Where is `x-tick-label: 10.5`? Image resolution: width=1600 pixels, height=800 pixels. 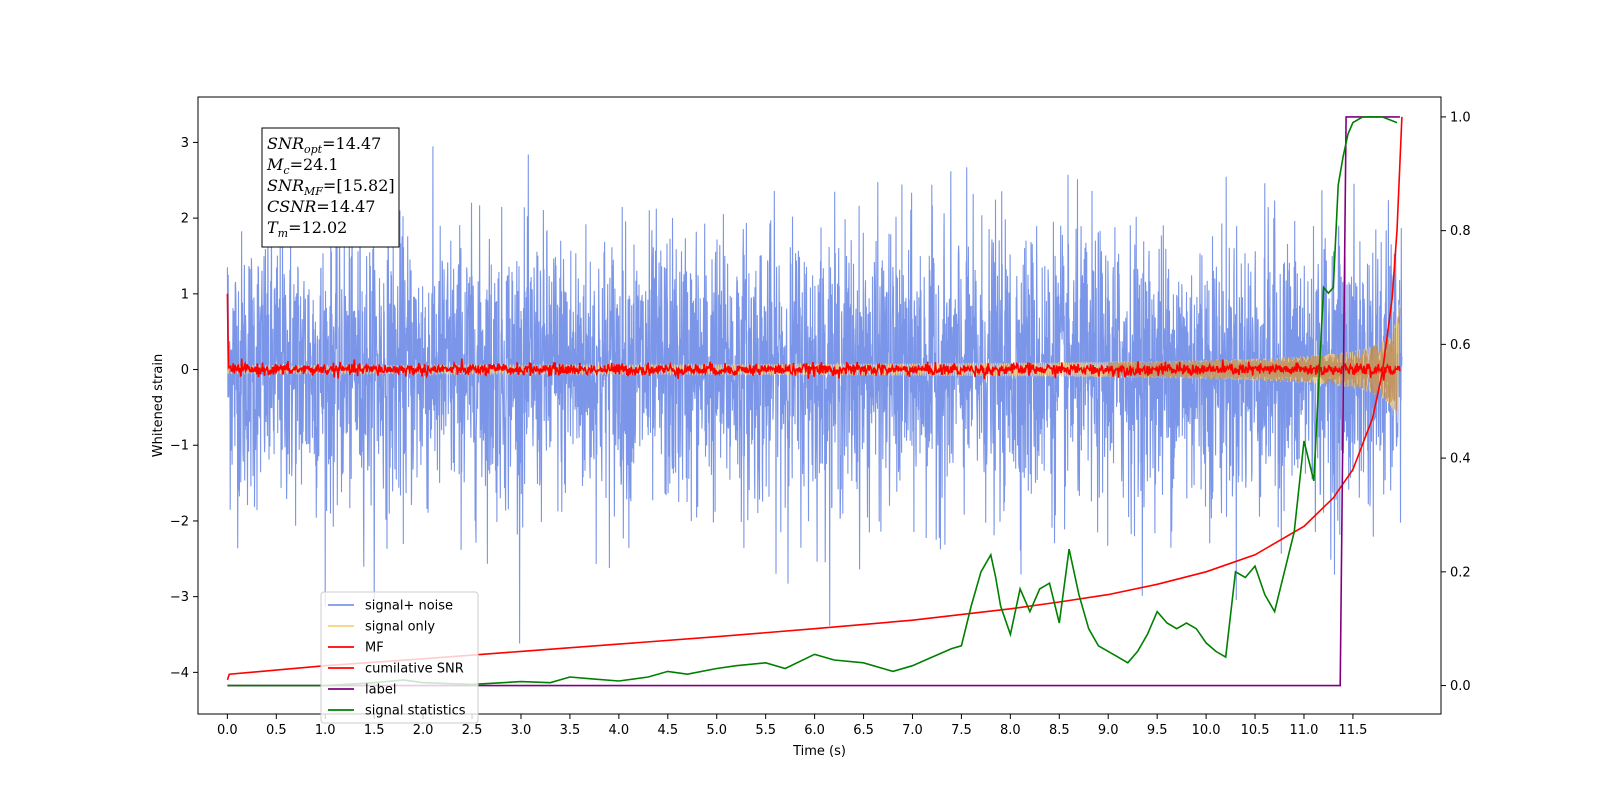
x-tick-label: 10.5 is located at coordinates (1255, 730).